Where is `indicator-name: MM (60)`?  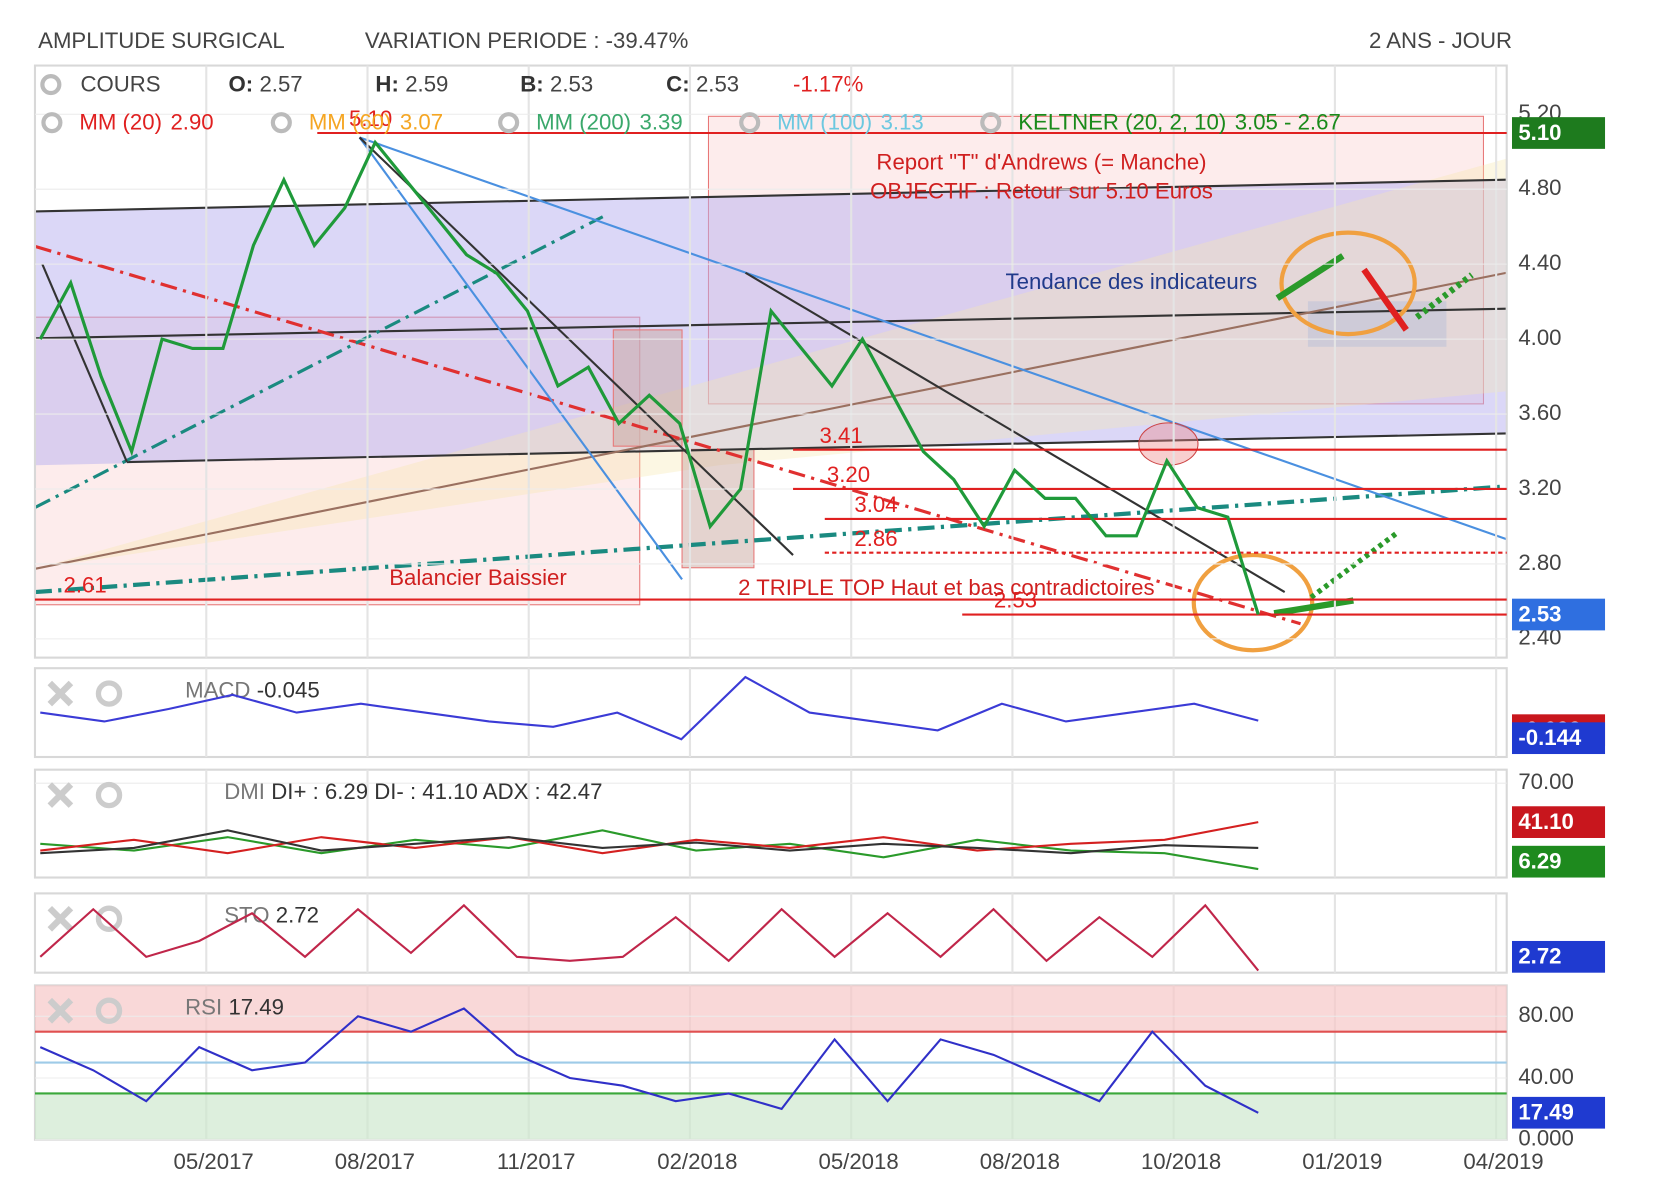 indicator-name: MM (60) is located at coordinates (350, 122).